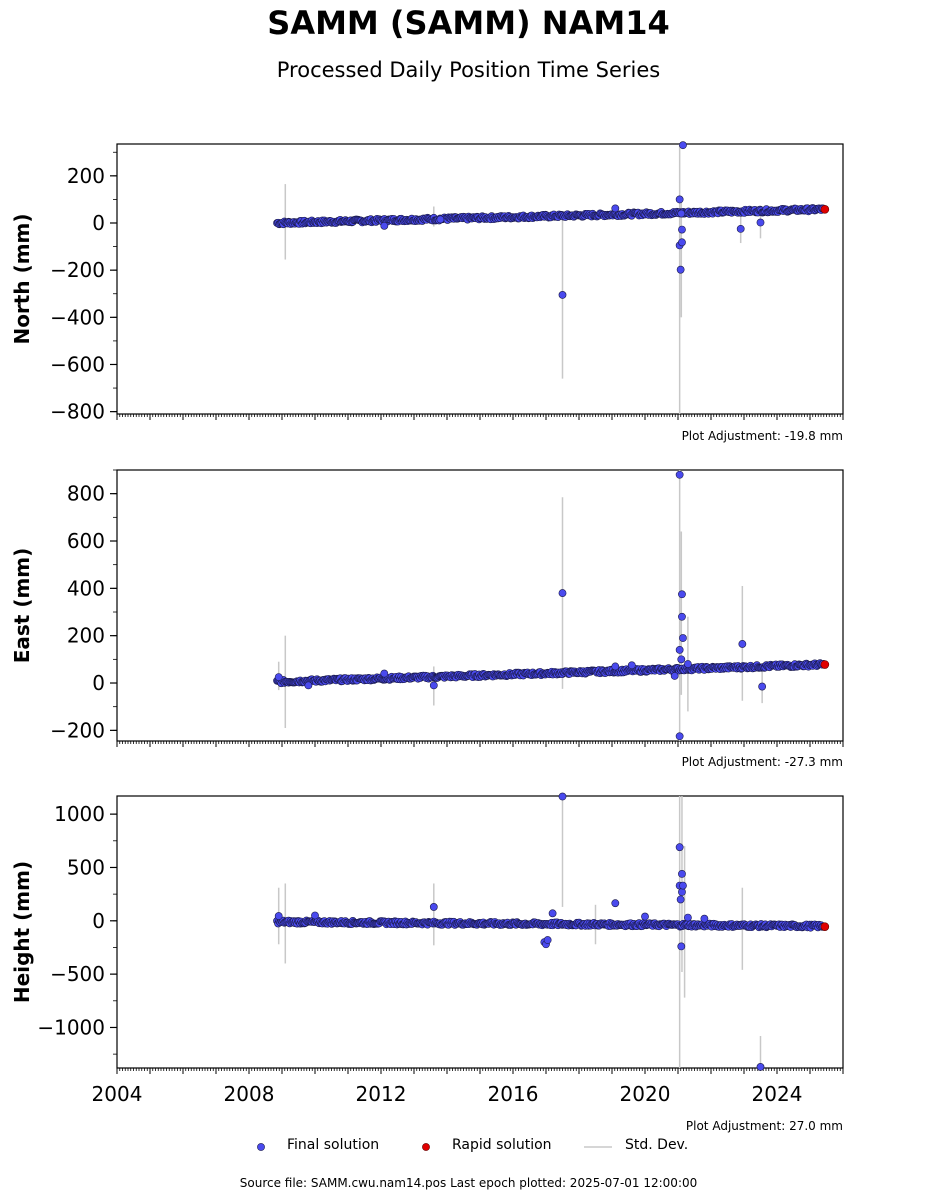 The height and width of the screenshot is (1200, 937). What do you see at coordinates (777, 1094) in the screenshot?
I see `x-tick-label: 2024` at bounding box center [777, 1094].